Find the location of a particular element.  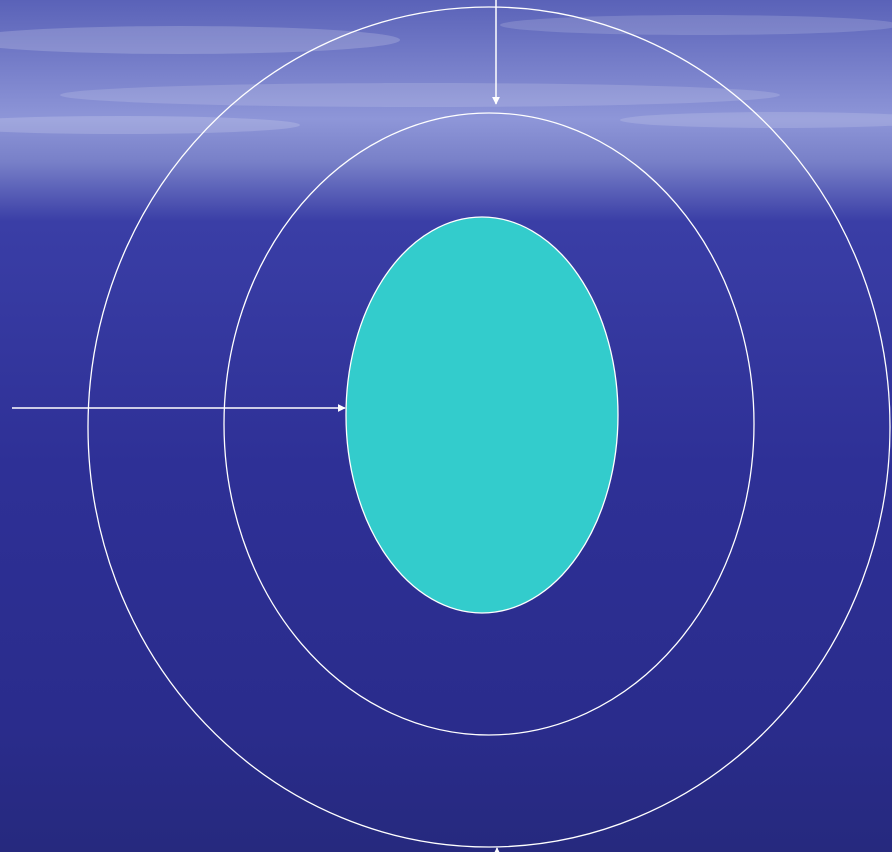

cloud-haze is located at coordinates (446, 74).